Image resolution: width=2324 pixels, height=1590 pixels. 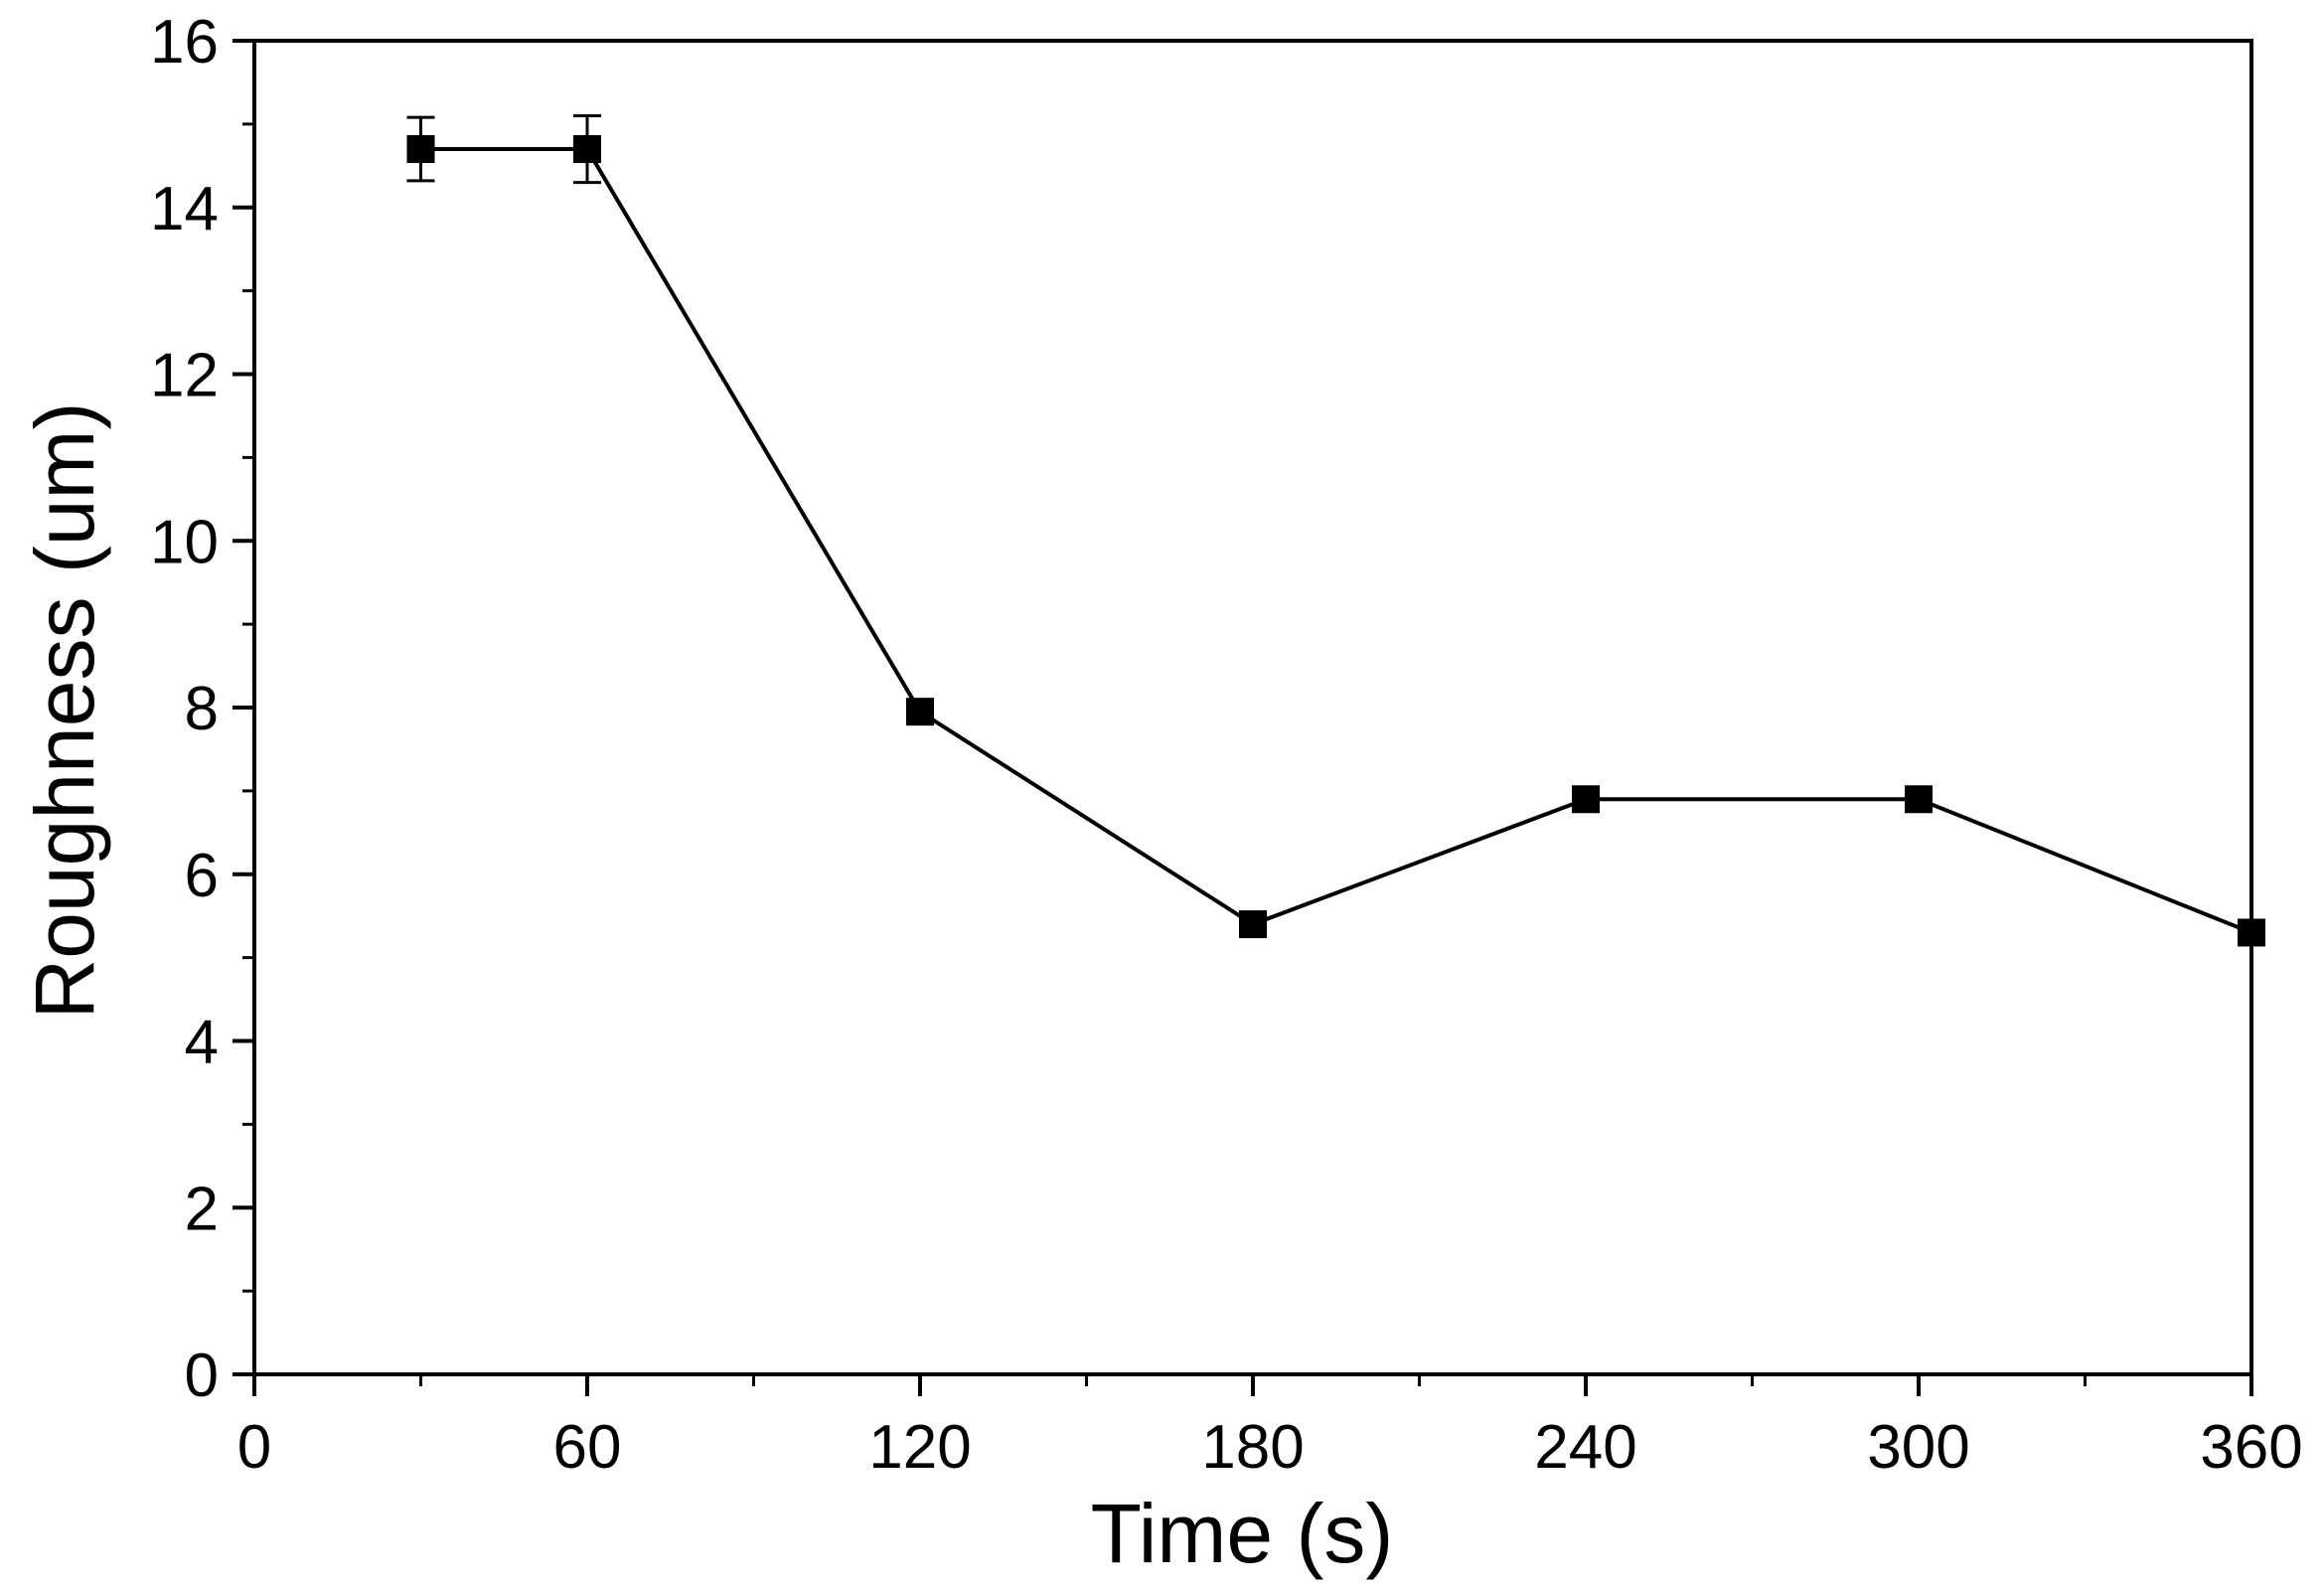 I want to click on x-tick-label: 60, so click(x=587, y=1447).